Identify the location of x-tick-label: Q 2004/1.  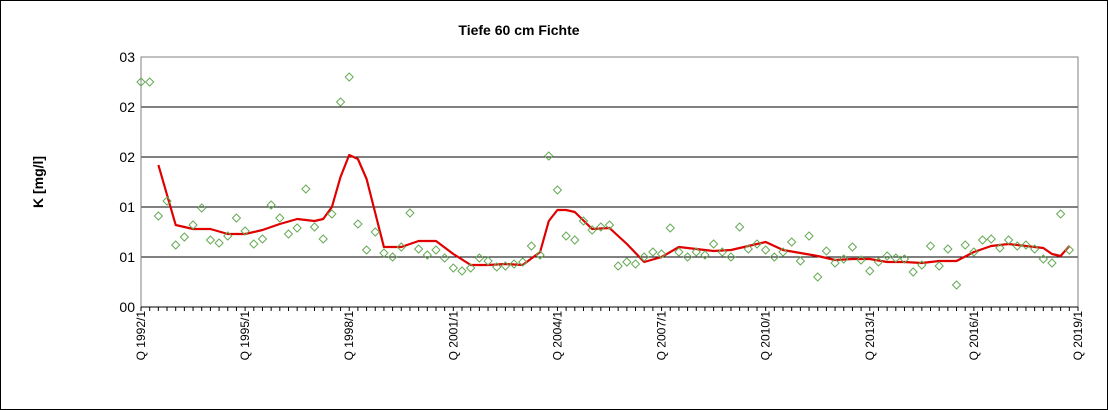
(557, 336).